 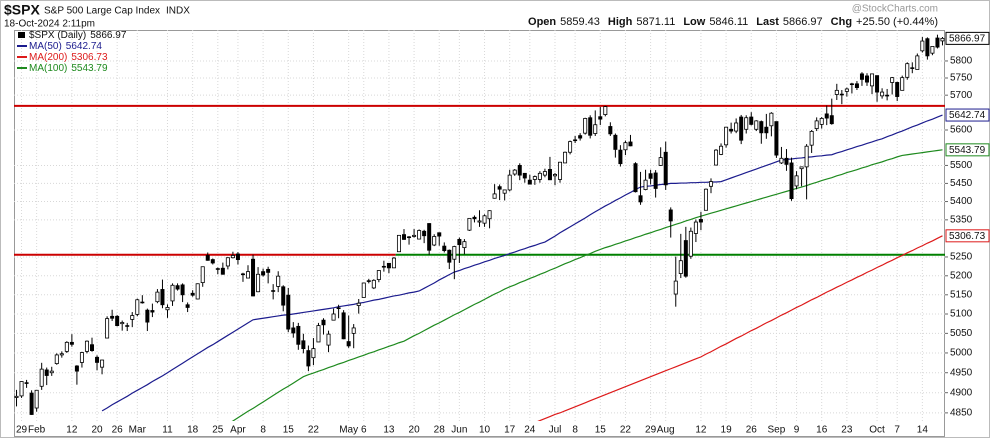 I want to click on quote-value: +25.50 (+0.44%), so click(x=897, y=22).